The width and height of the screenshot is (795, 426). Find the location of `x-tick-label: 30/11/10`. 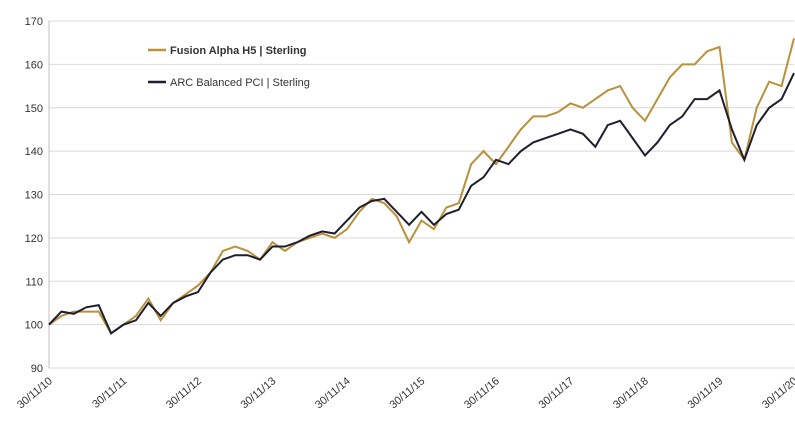

x-tick-label: 30/11/10 is located at coordinates (35, 393).